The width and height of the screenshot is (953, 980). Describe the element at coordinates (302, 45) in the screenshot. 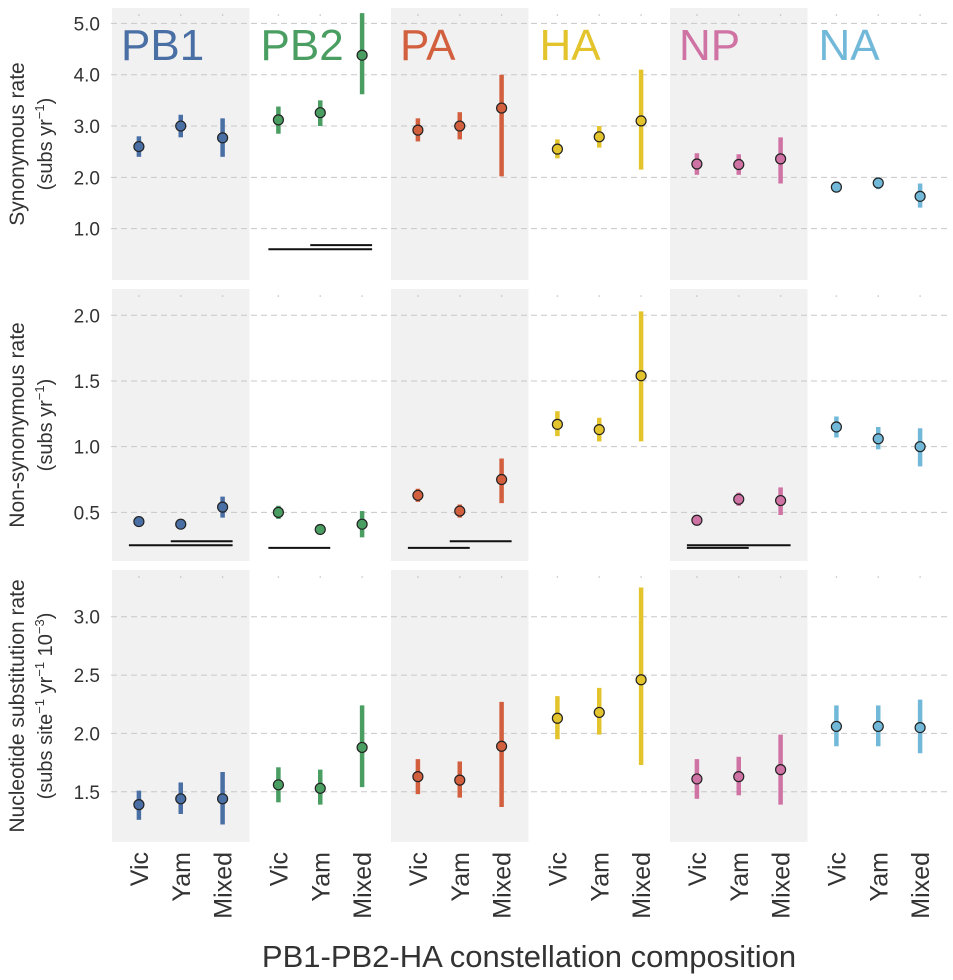

I see `segment-title-pb2: PB2` at that location.